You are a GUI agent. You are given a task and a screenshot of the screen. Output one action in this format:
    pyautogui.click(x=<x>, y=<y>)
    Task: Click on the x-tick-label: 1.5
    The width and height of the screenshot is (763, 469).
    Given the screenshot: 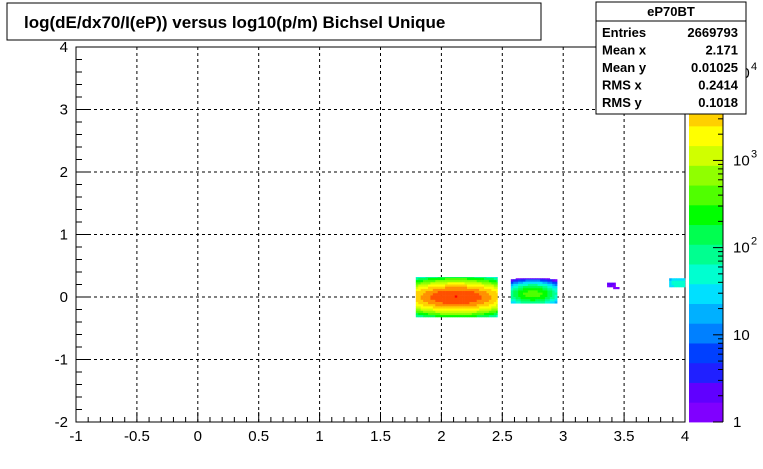 What is the action you would take?
    pyautogui.click(x=380, y=436)
    